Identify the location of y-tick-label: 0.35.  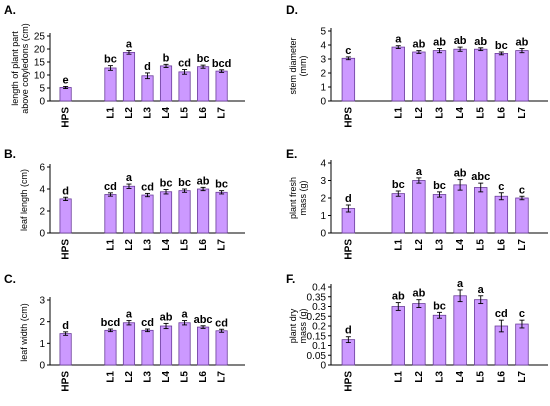
(317, 297).